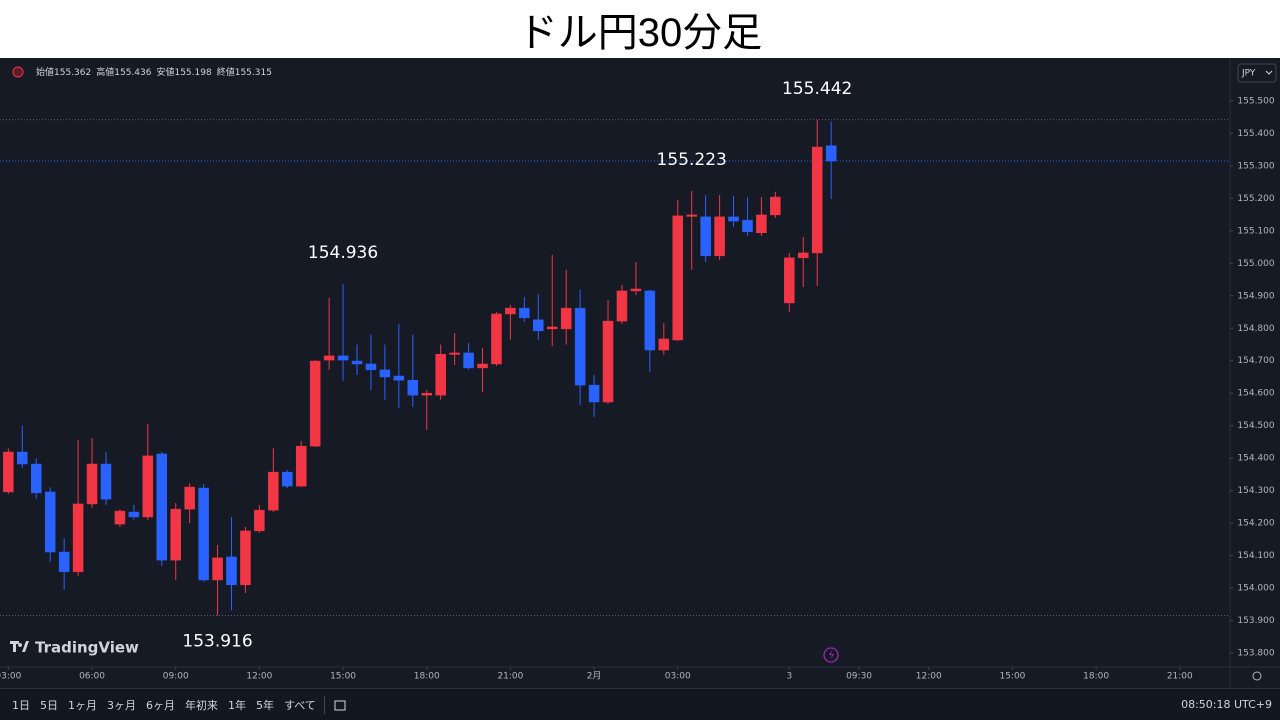 This screenshot has height=720, width=1280. What do you see at coordinates (237, 705) in the screenshot?
I see `range-button: 1年` at bounding box center [237, 705].